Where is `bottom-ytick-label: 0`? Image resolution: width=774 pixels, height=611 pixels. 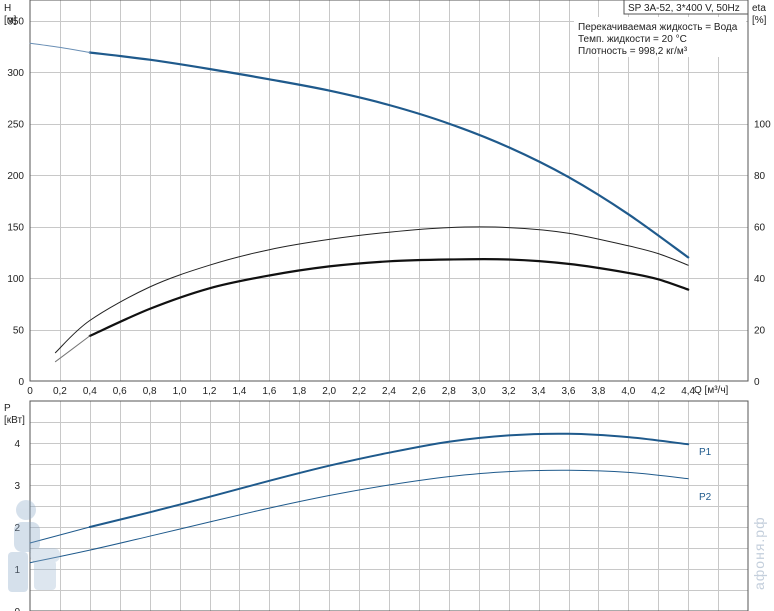 bottom-ytick-label: 0 is located at coordinates (17, 609).